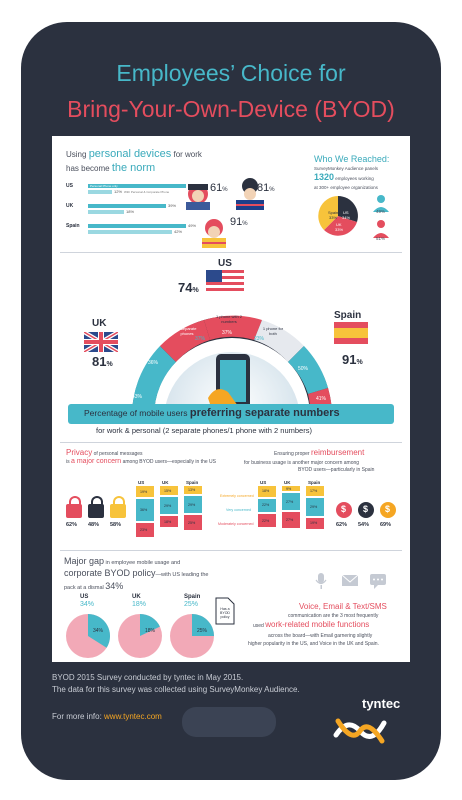  I want to click on spain-norm-pct: 91%, so click(239, 222).